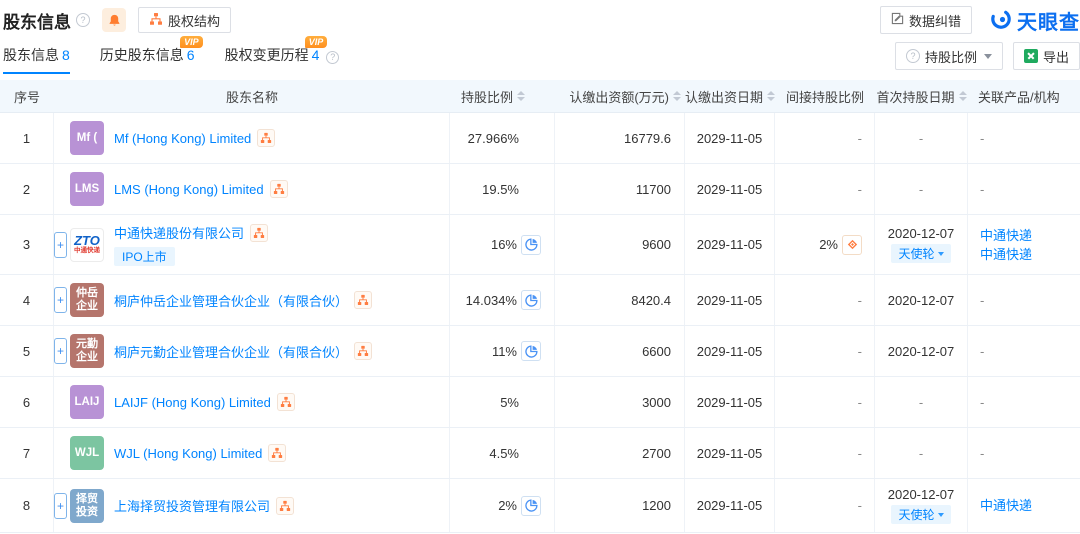 The image size is (1080, 534). I want to click on row-number: 2, so click(26, 189).